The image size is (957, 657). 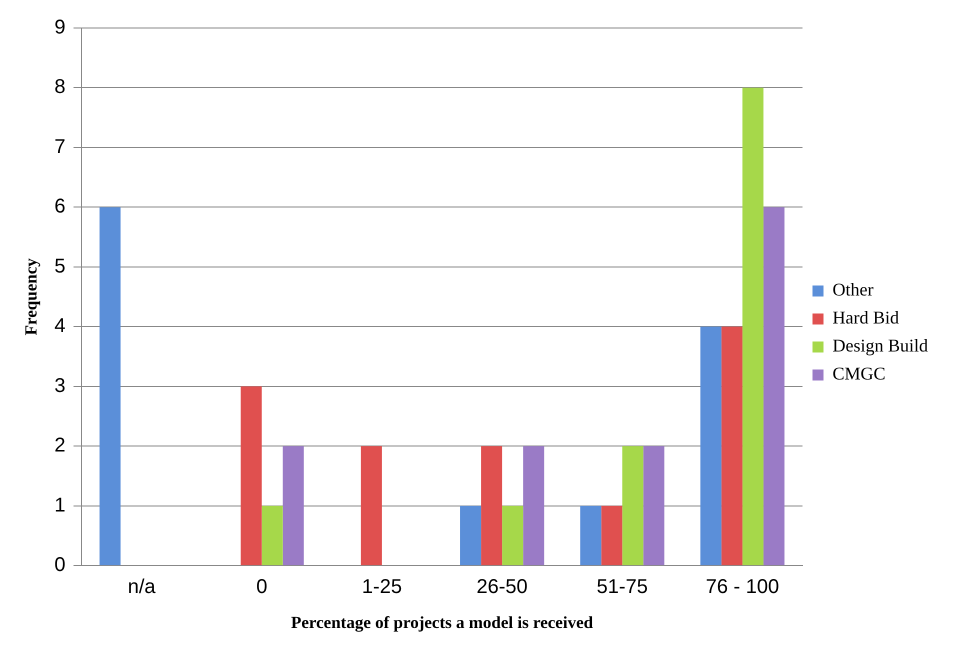 What do you see at coordinates (442, 622) in the screenshot?
I see `x-axis-title: Percentage of projects a model is received` at bounding box center [442, 622].